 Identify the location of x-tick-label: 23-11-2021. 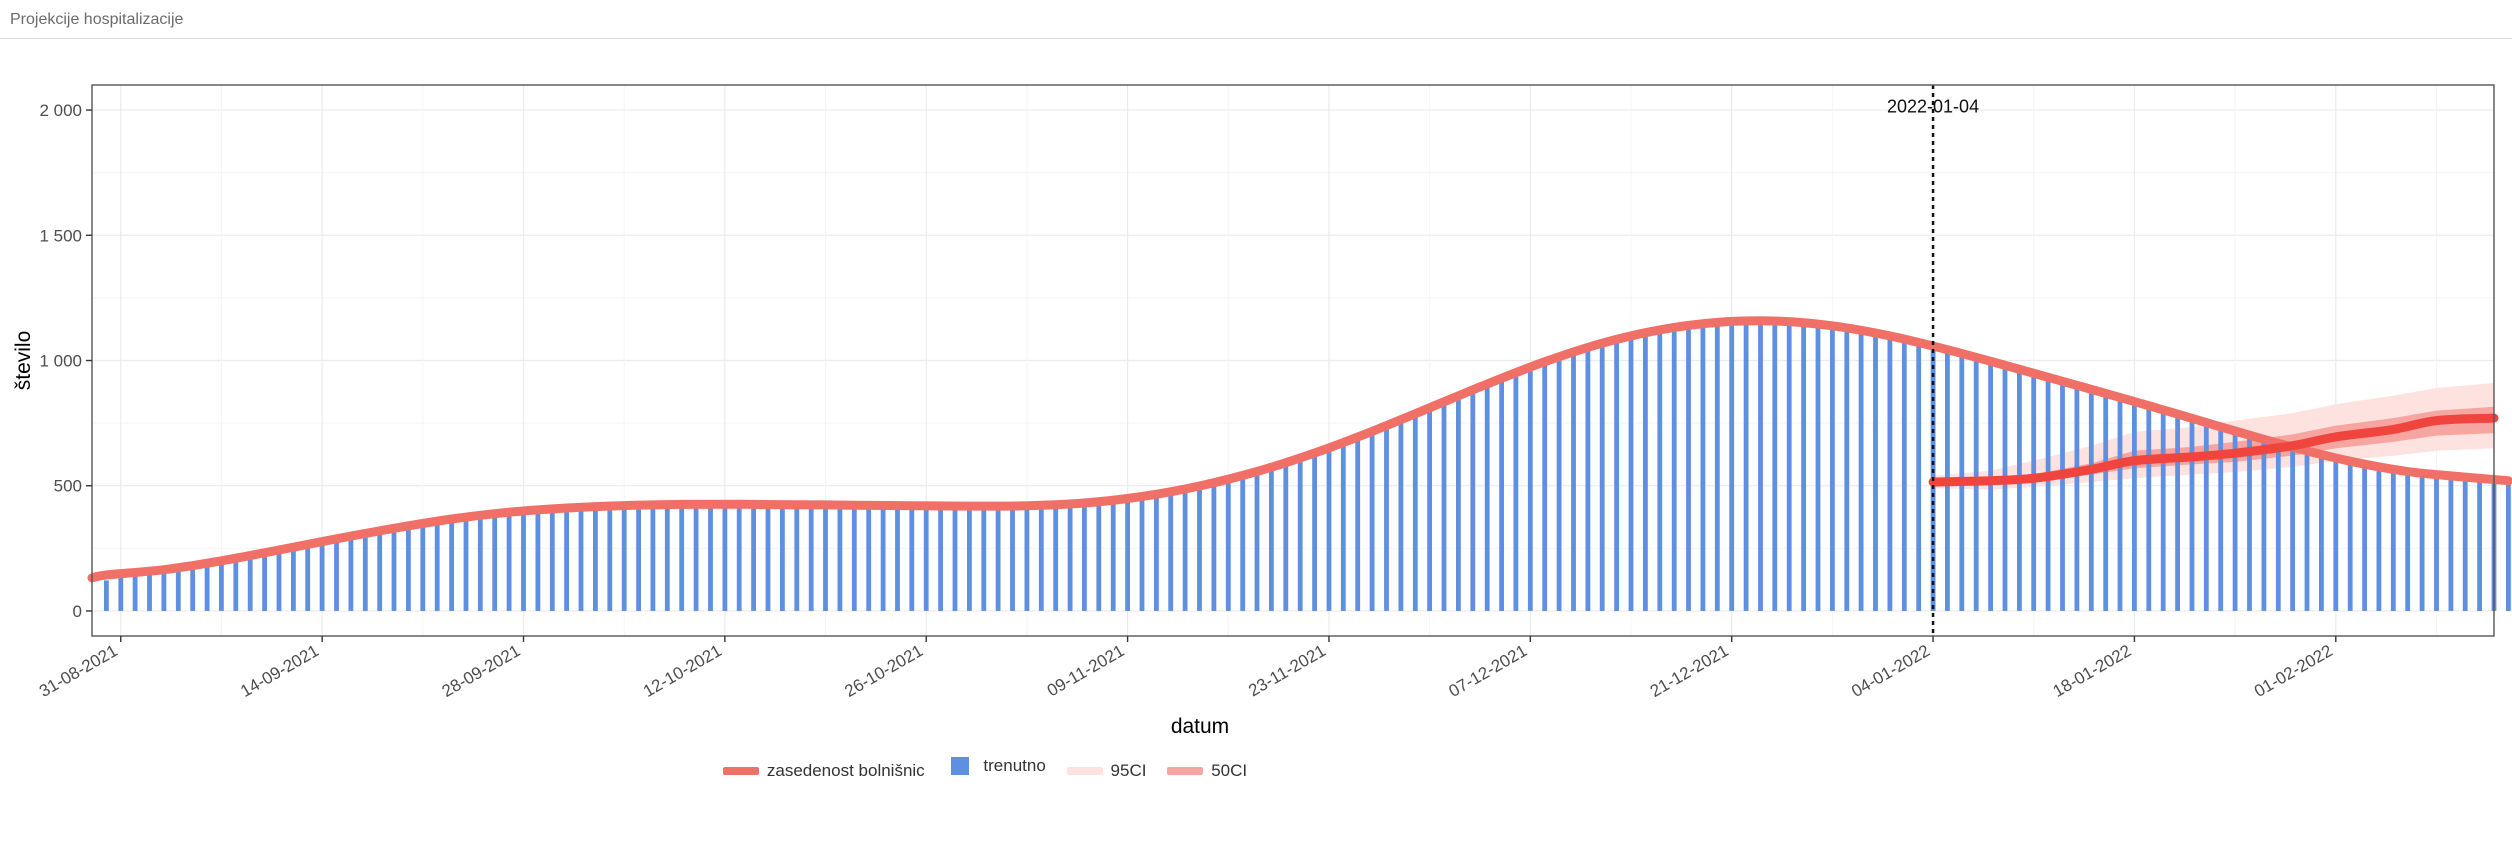
(1287, 670).